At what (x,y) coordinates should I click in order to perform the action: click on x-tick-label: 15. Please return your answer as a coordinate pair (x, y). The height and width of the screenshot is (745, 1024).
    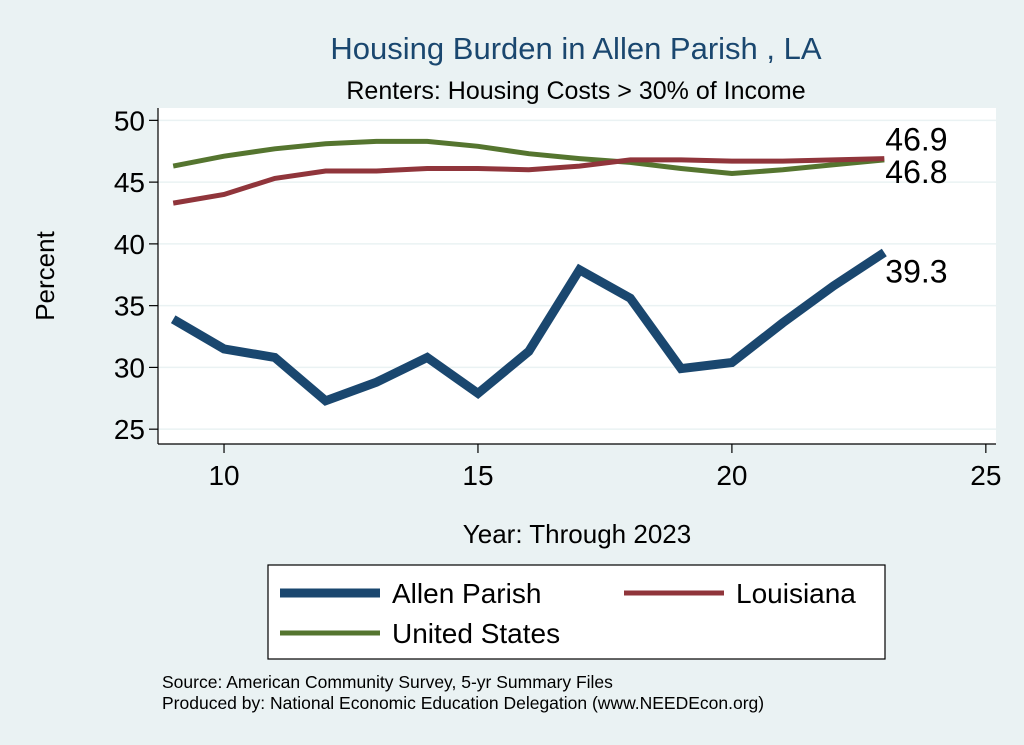
    Looking at the image, I should click on (477, 475).